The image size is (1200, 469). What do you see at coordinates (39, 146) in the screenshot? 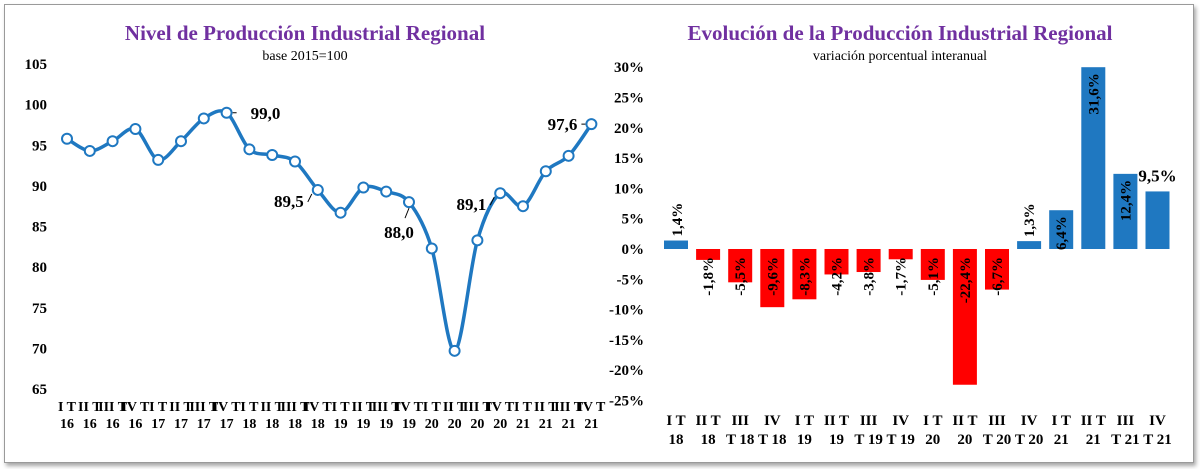
I see `y-tick-label: 95` at bounding box center [39, 146].